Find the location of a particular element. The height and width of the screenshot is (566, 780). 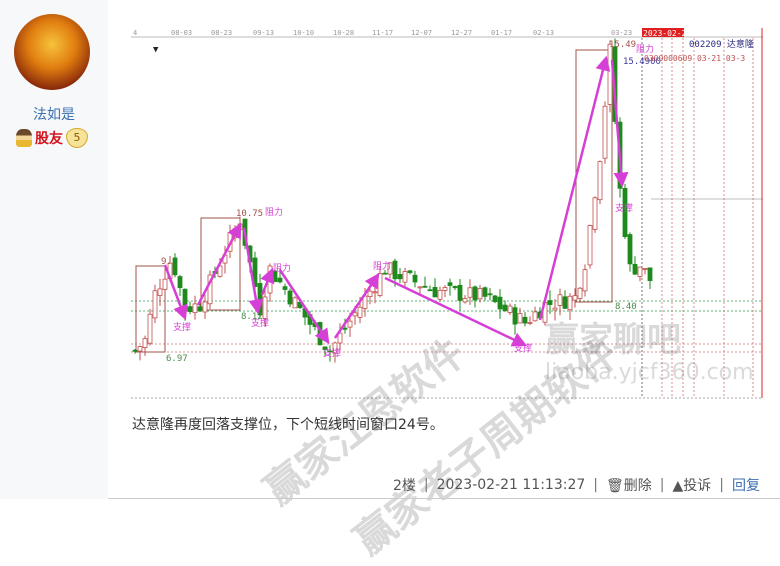

user-sidebar: 法如是 股友 5 is located at coordinates (54, 249).